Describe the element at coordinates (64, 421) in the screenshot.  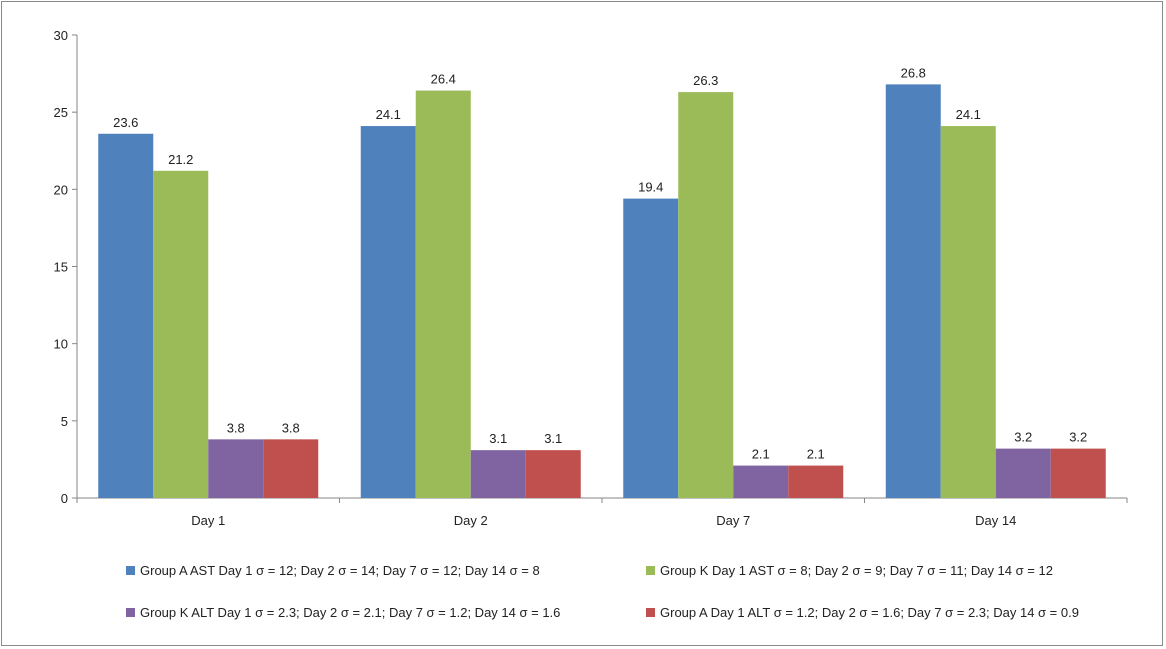
I see `y-tick-label: 5` at that location.